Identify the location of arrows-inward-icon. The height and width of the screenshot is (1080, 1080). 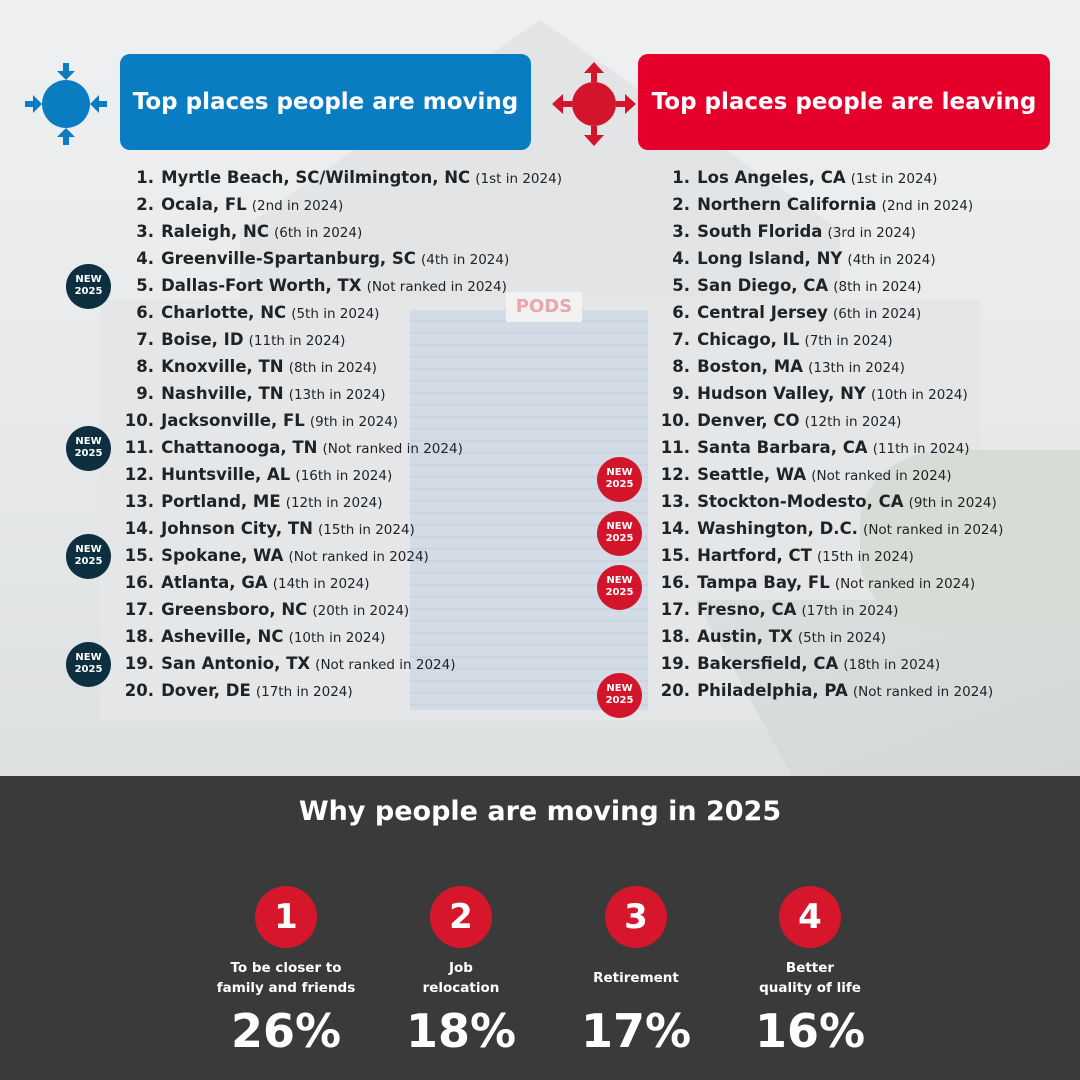
(66, 104).